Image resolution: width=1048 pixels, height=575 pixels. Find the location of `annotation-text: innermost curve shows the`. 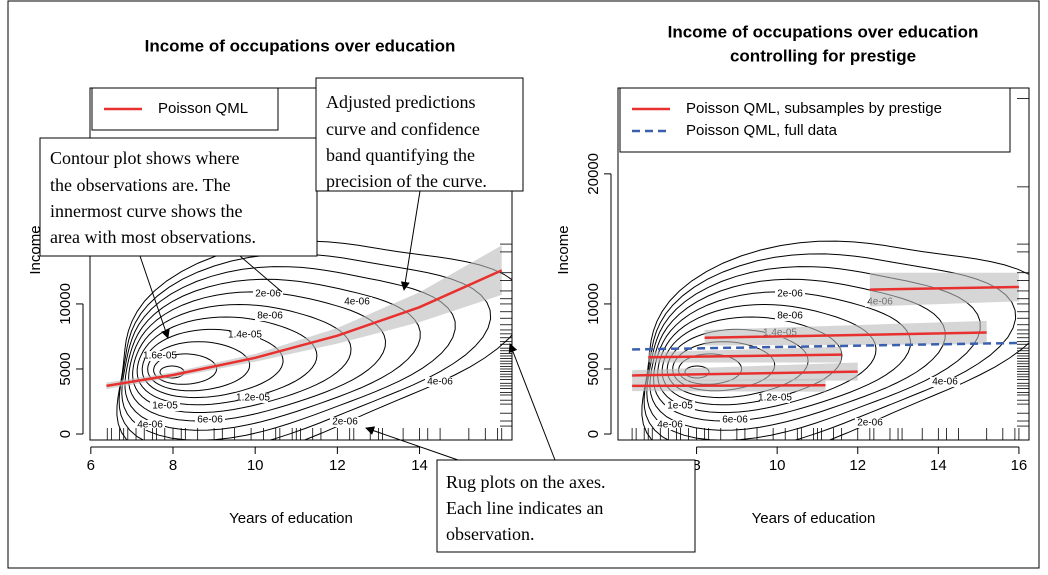

annotation-text: innermost curve shows the is located at coordinates (146, 211).